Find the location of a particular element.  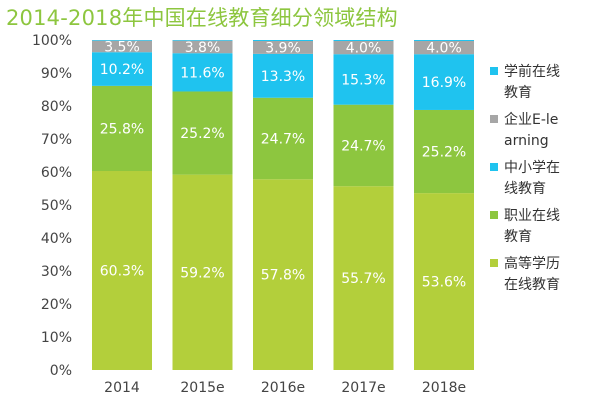

legend-item: 职业在线教育 is located at coordinates (543, 227).